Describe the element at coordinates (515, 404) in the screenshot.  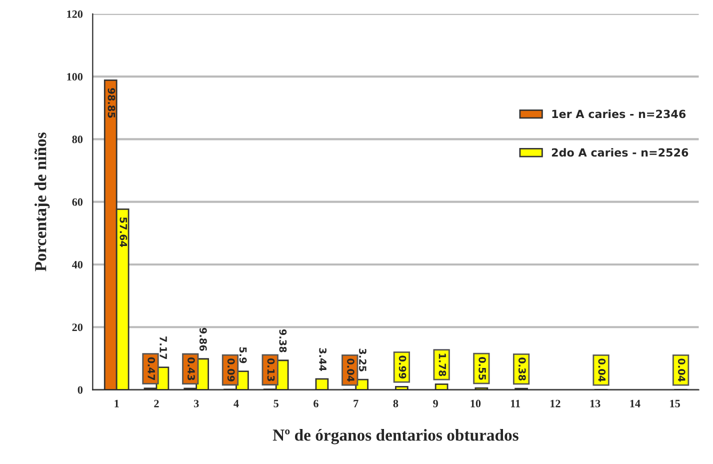
I see `x-tick-label: 11` at that location.